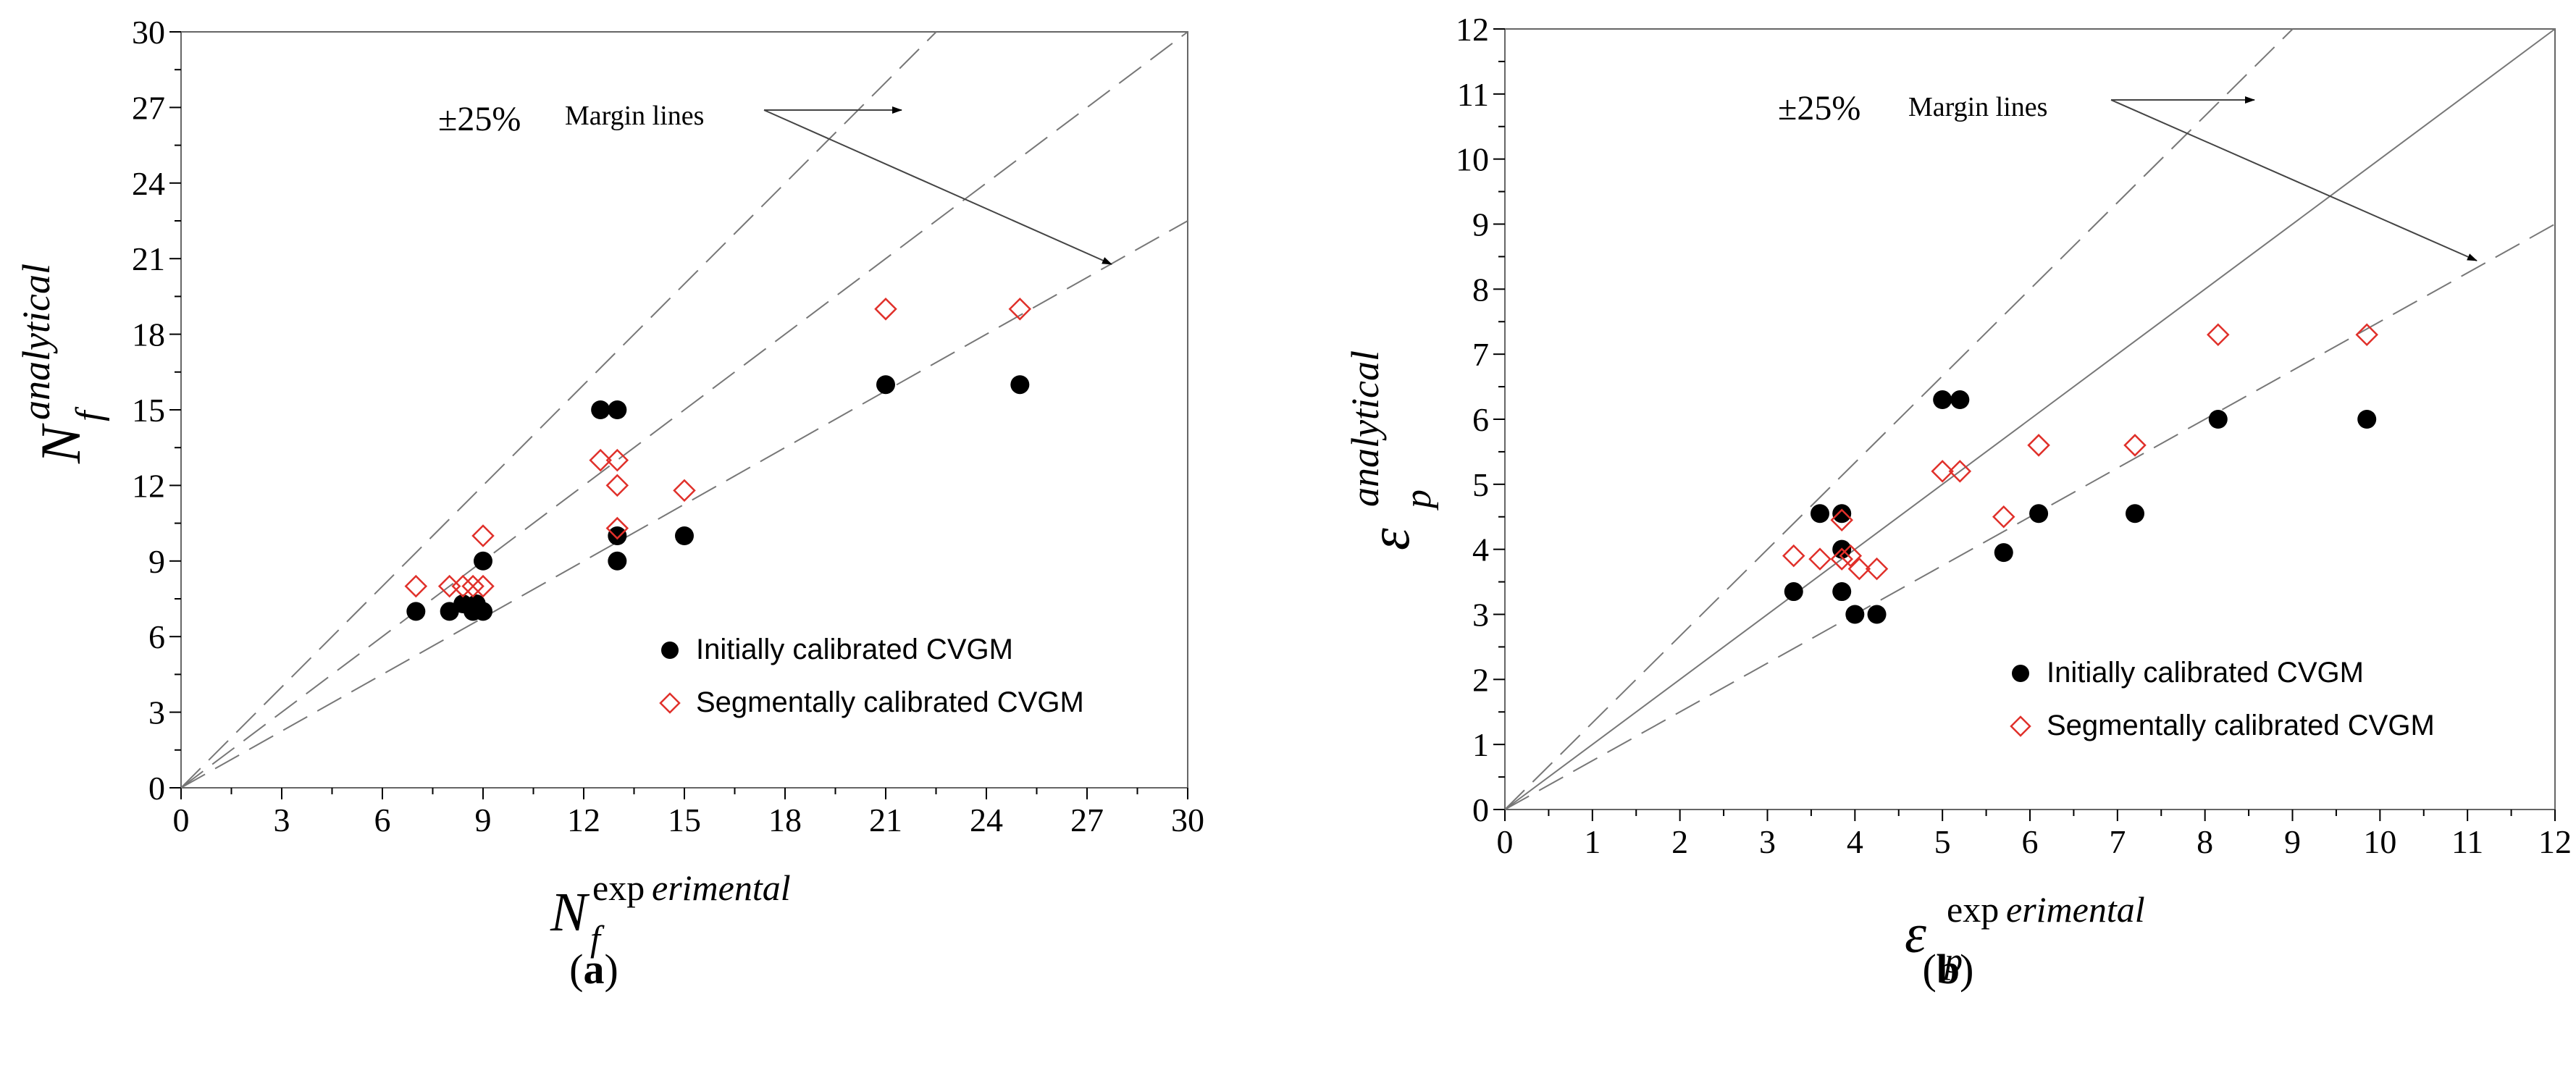 This screenshot has width=2576, height=1068. Describe the element at coordinates (1391, 450) in the screenshot. I see `panel-b-y-axis-label: εp analytical` at that location.